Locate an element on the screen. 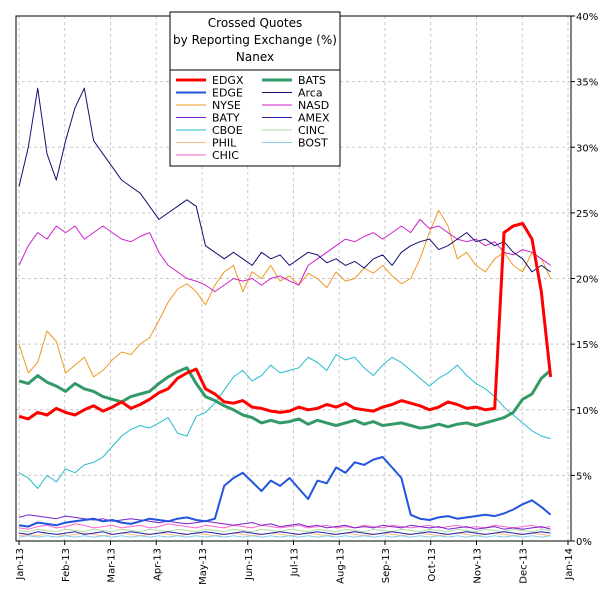 This screenshot has height=597, width=605. series-line-edge is located at coordinates (285, 492).